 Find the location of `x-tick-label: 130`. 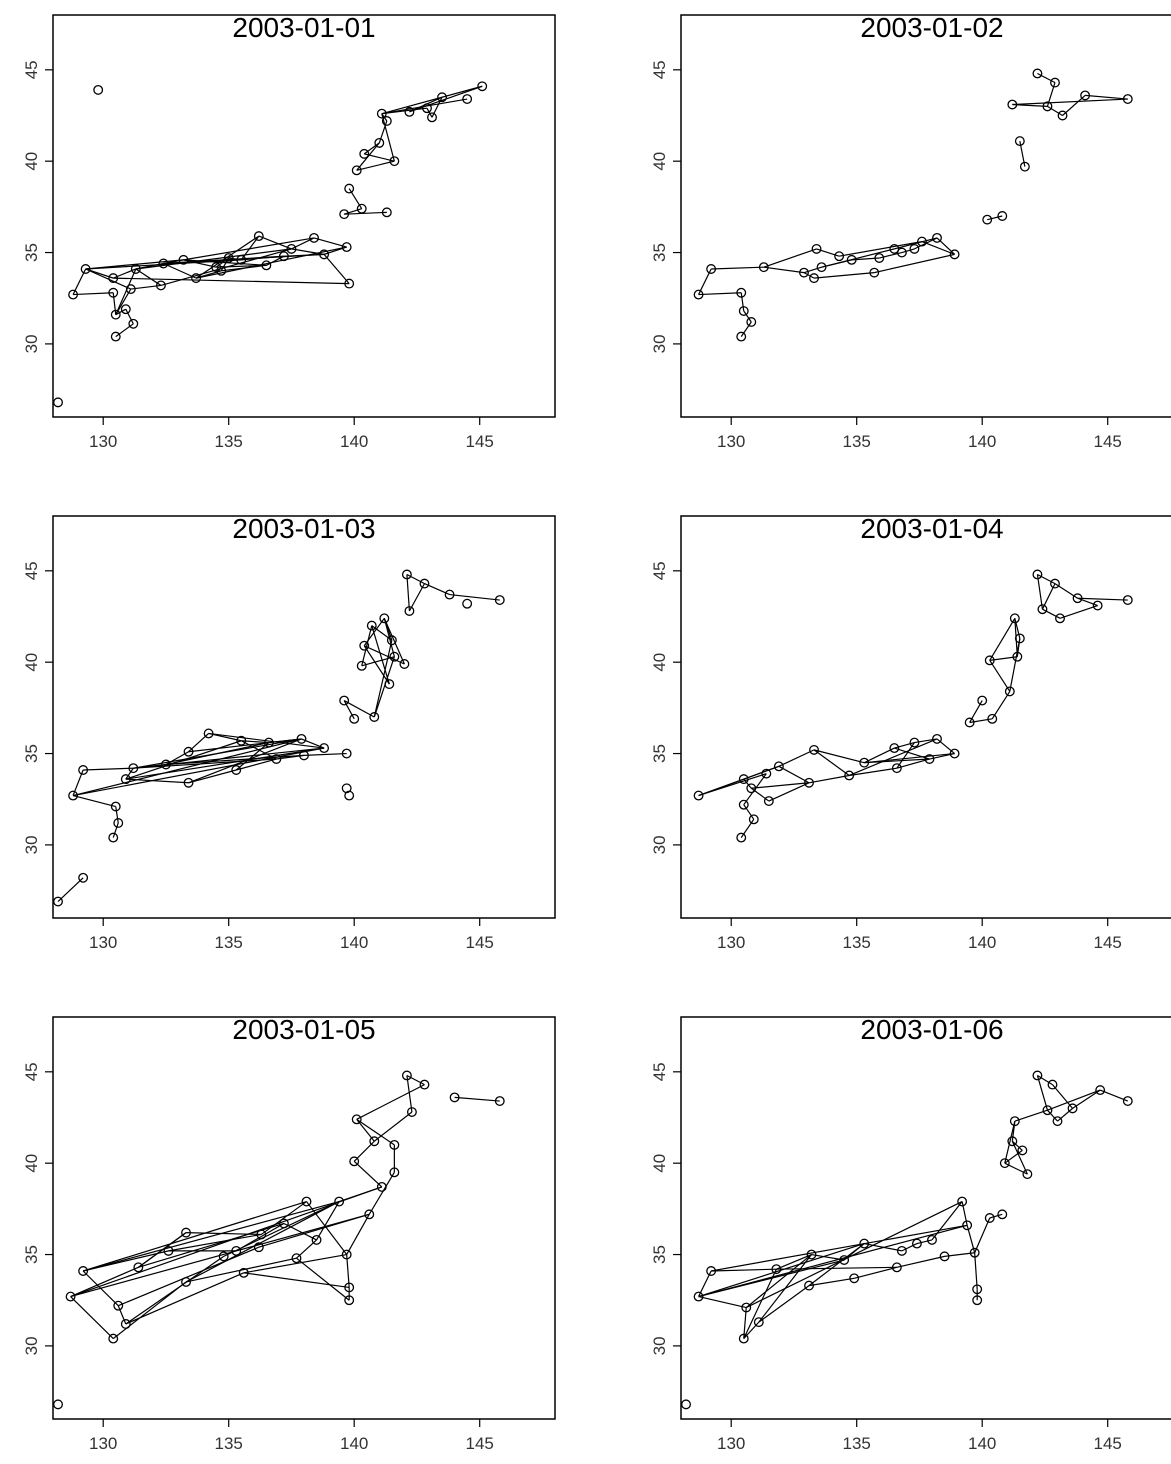

x-tick-label: 130 is located at coordinates (731, 1443).